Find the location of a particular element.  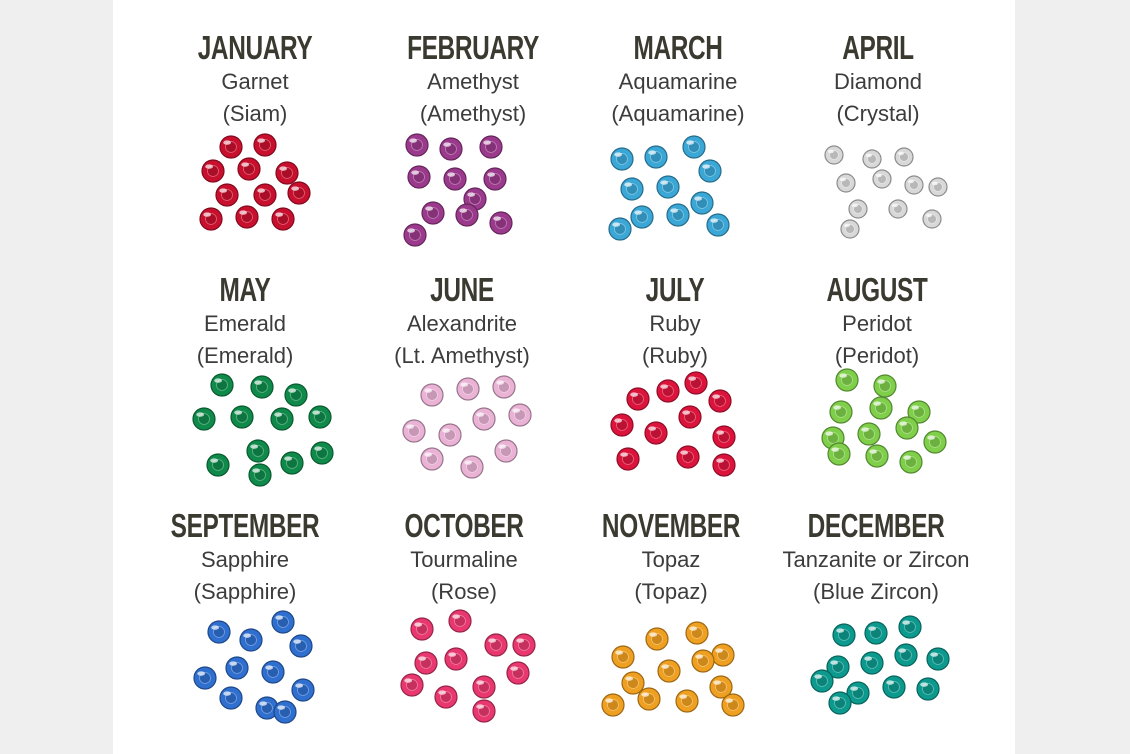

stone-name: Ruby is located at coordinates (675, 323).